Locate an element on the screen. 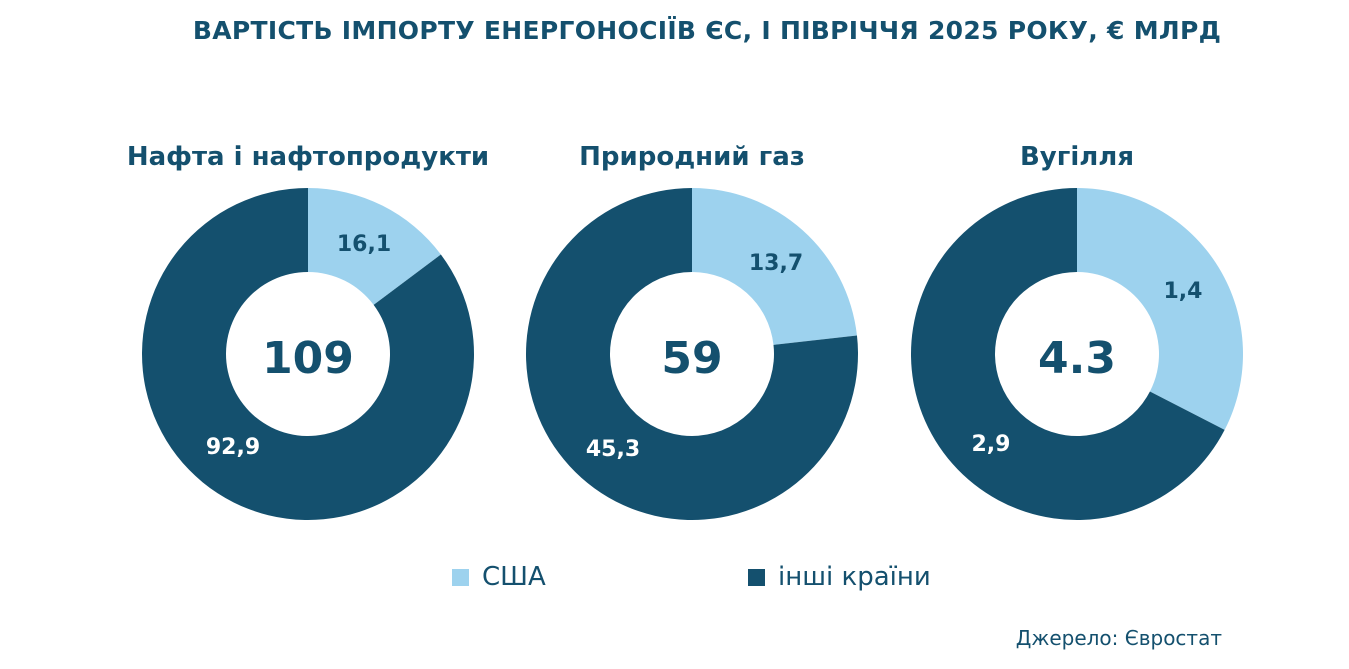 This screenshot has width=1349, height=669. slice-coal-other is located at coordinates (1067, 354).